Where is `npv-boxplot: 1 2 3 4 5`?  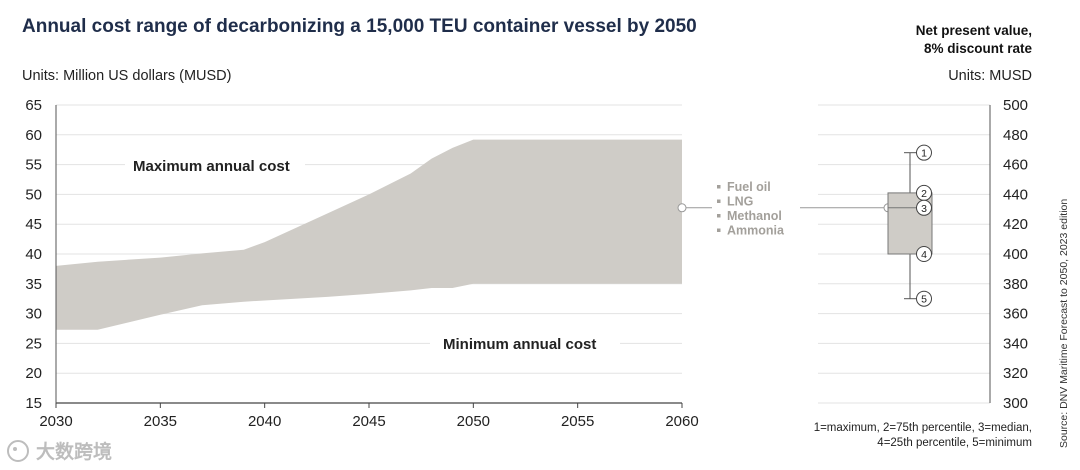
npv-boxplot: 1 2 3 4 5 is located at coordinates (910, 225).